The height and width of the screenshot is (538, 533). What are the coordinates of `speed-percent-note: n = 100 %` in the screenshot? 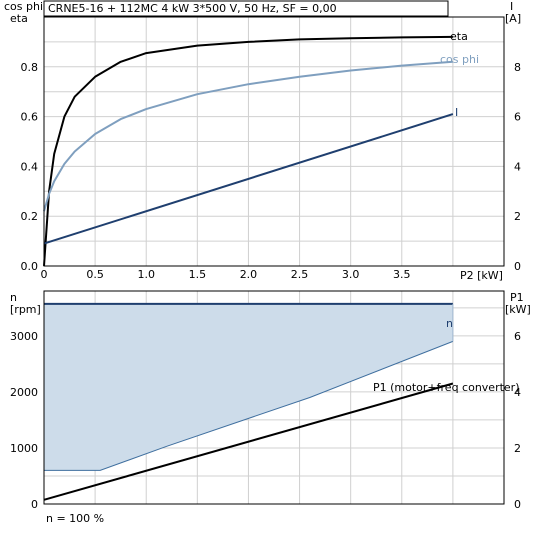 It's located at (75, 518).